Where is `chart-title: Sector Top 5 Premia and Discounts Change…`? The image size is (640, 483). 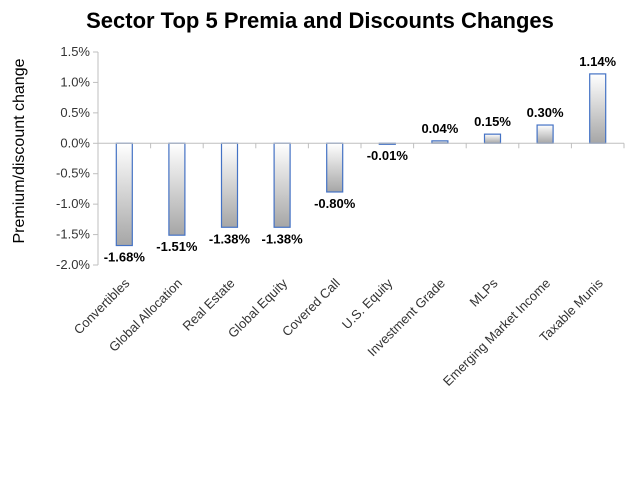
chart-title: Sector Top 5 Premia and Discounts Change… is located at coordinates (320, 20).